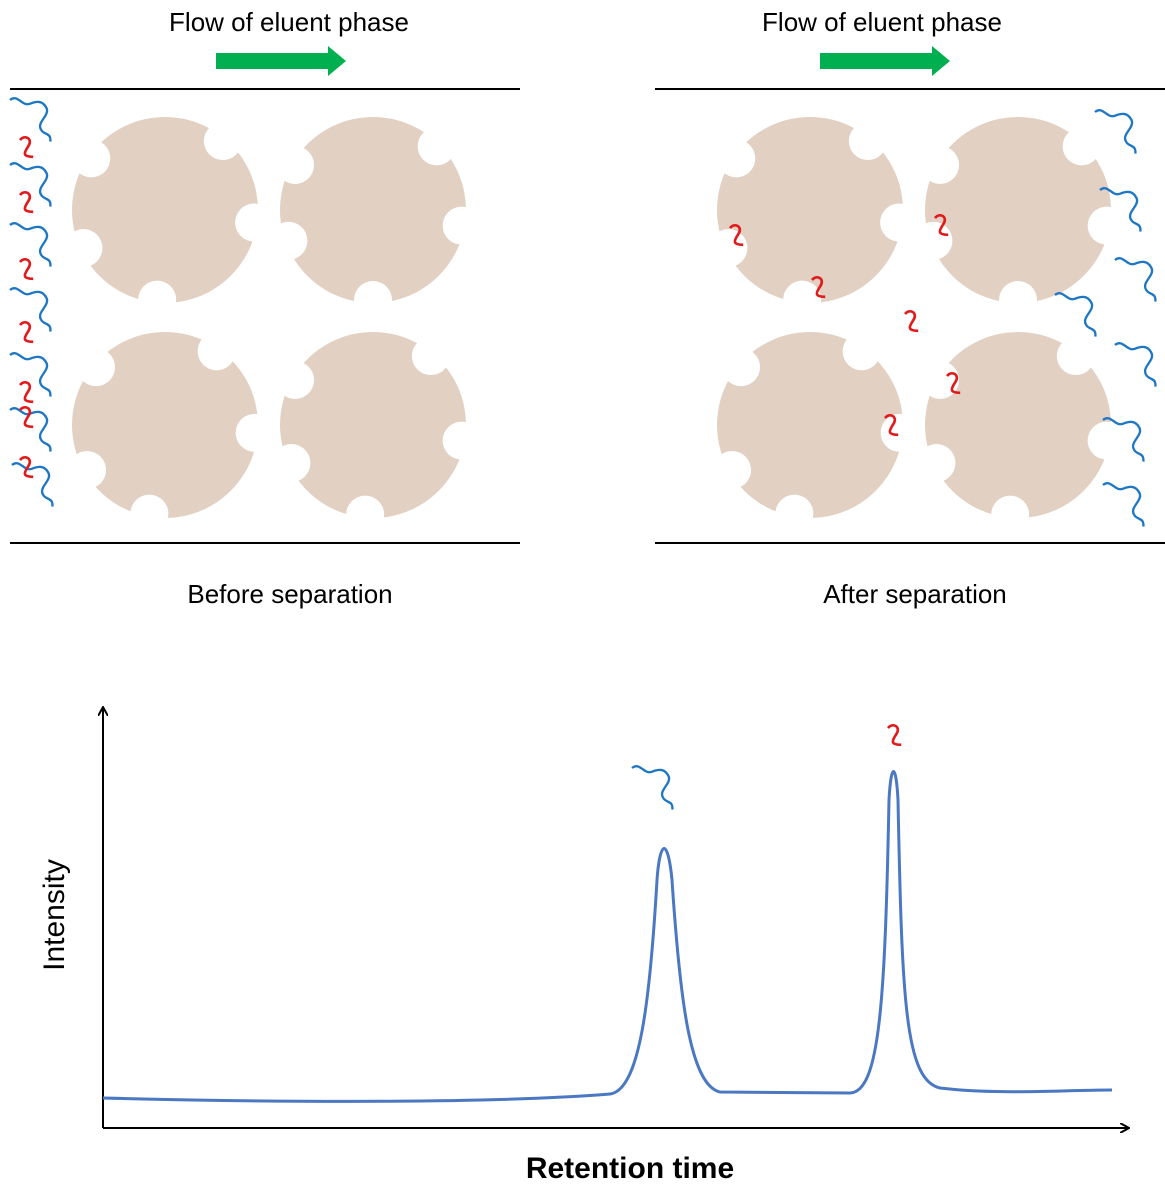 The height and width of the screenshot is (1189, 1165). Describe the element at coordinates (54, 915) in the screenshot. I see `y-axis-label: Intensity` at that location.